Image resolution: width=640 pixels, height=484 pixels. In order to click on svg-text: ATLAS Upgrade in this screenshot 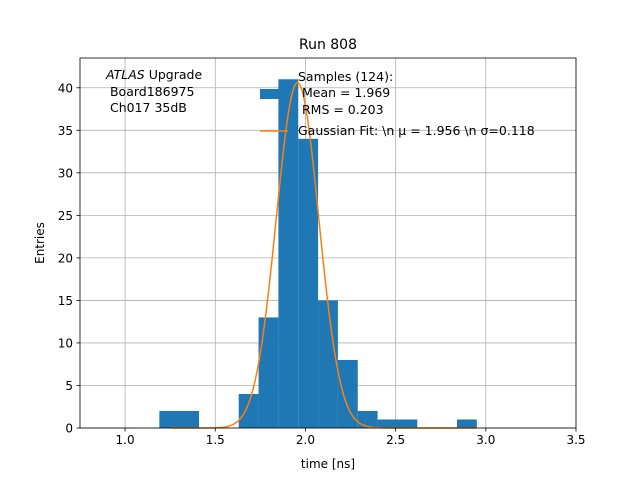, I will do `click(153, 74)`.